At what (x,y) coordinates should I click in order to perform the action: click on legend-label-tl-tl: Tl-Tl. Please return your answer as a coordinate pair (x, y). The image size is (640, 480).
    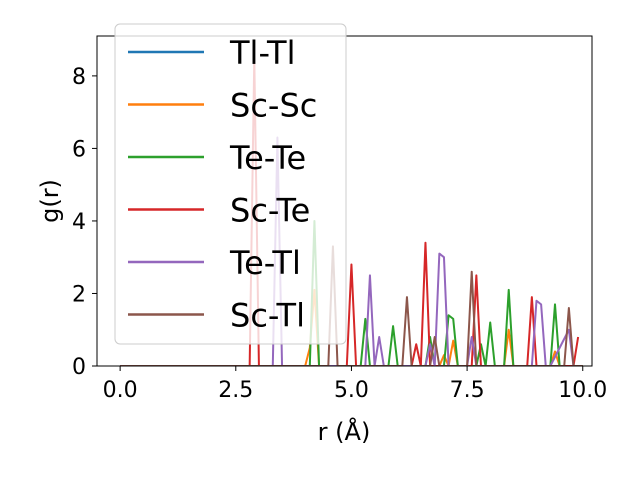
    Looking at the image, I should click on (262, 53).